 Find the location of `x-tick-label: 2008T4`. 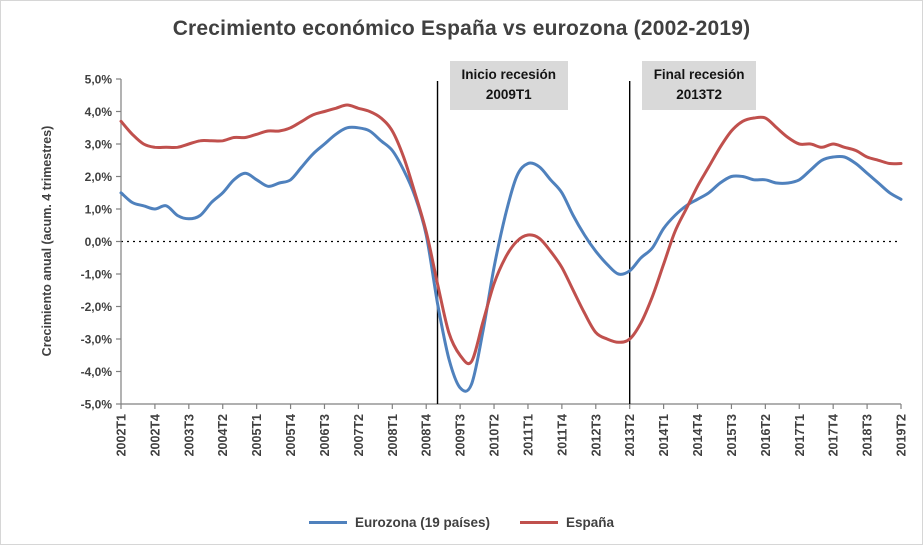

x-tick-label: 2008T4 is located at coordinates (427, 435).